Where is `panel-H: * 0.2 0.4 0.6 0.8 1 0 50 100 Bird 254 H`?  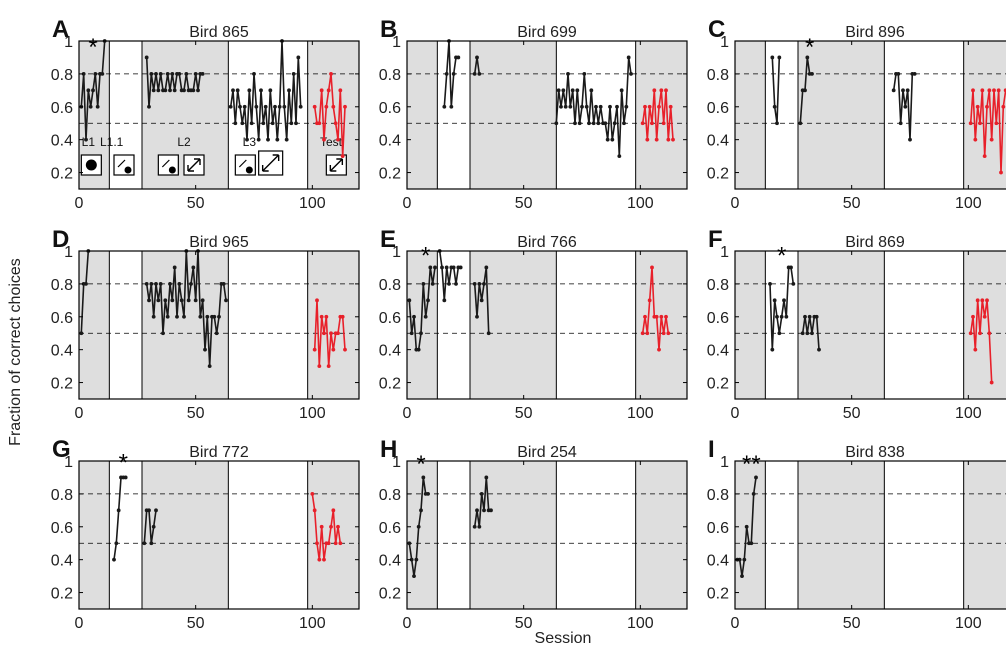 panel-H: * 0.2 0.4 0.6 0.8 1 0 50 100 Bird 254 H is located at coordinates (533, 534).